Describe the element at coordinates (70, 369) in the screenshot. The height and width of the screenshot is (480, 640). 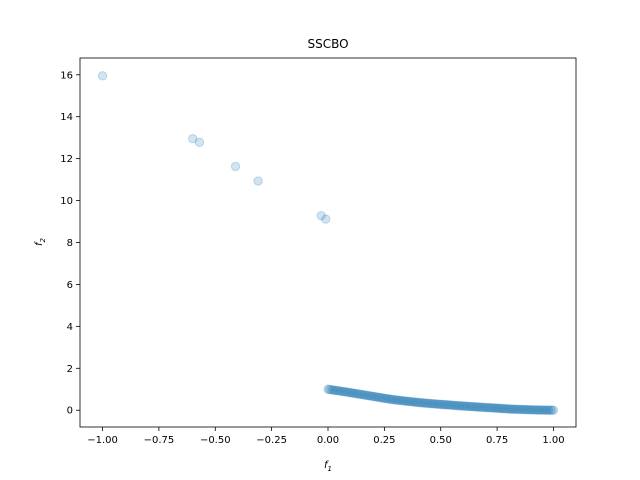
I see `y-tick-label: 2` at that location.